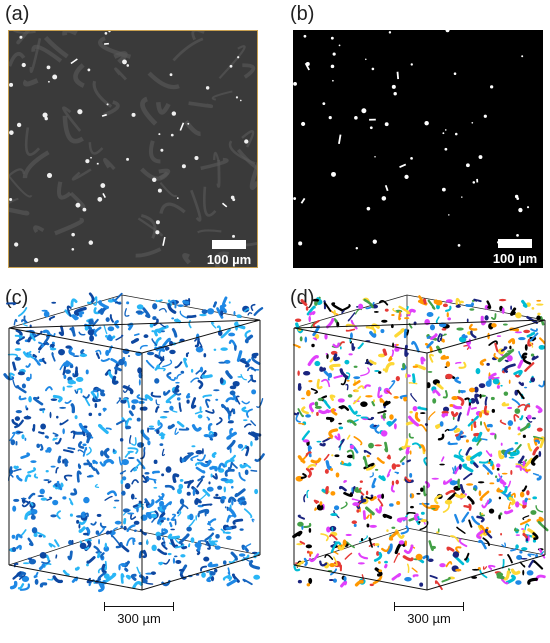 The height and width of the screenshot is (643, 550). What do you see at coordinates (302, 14) in the screenshot?
I see `panel-label-b: (b)` at bounding box center [302, 14].